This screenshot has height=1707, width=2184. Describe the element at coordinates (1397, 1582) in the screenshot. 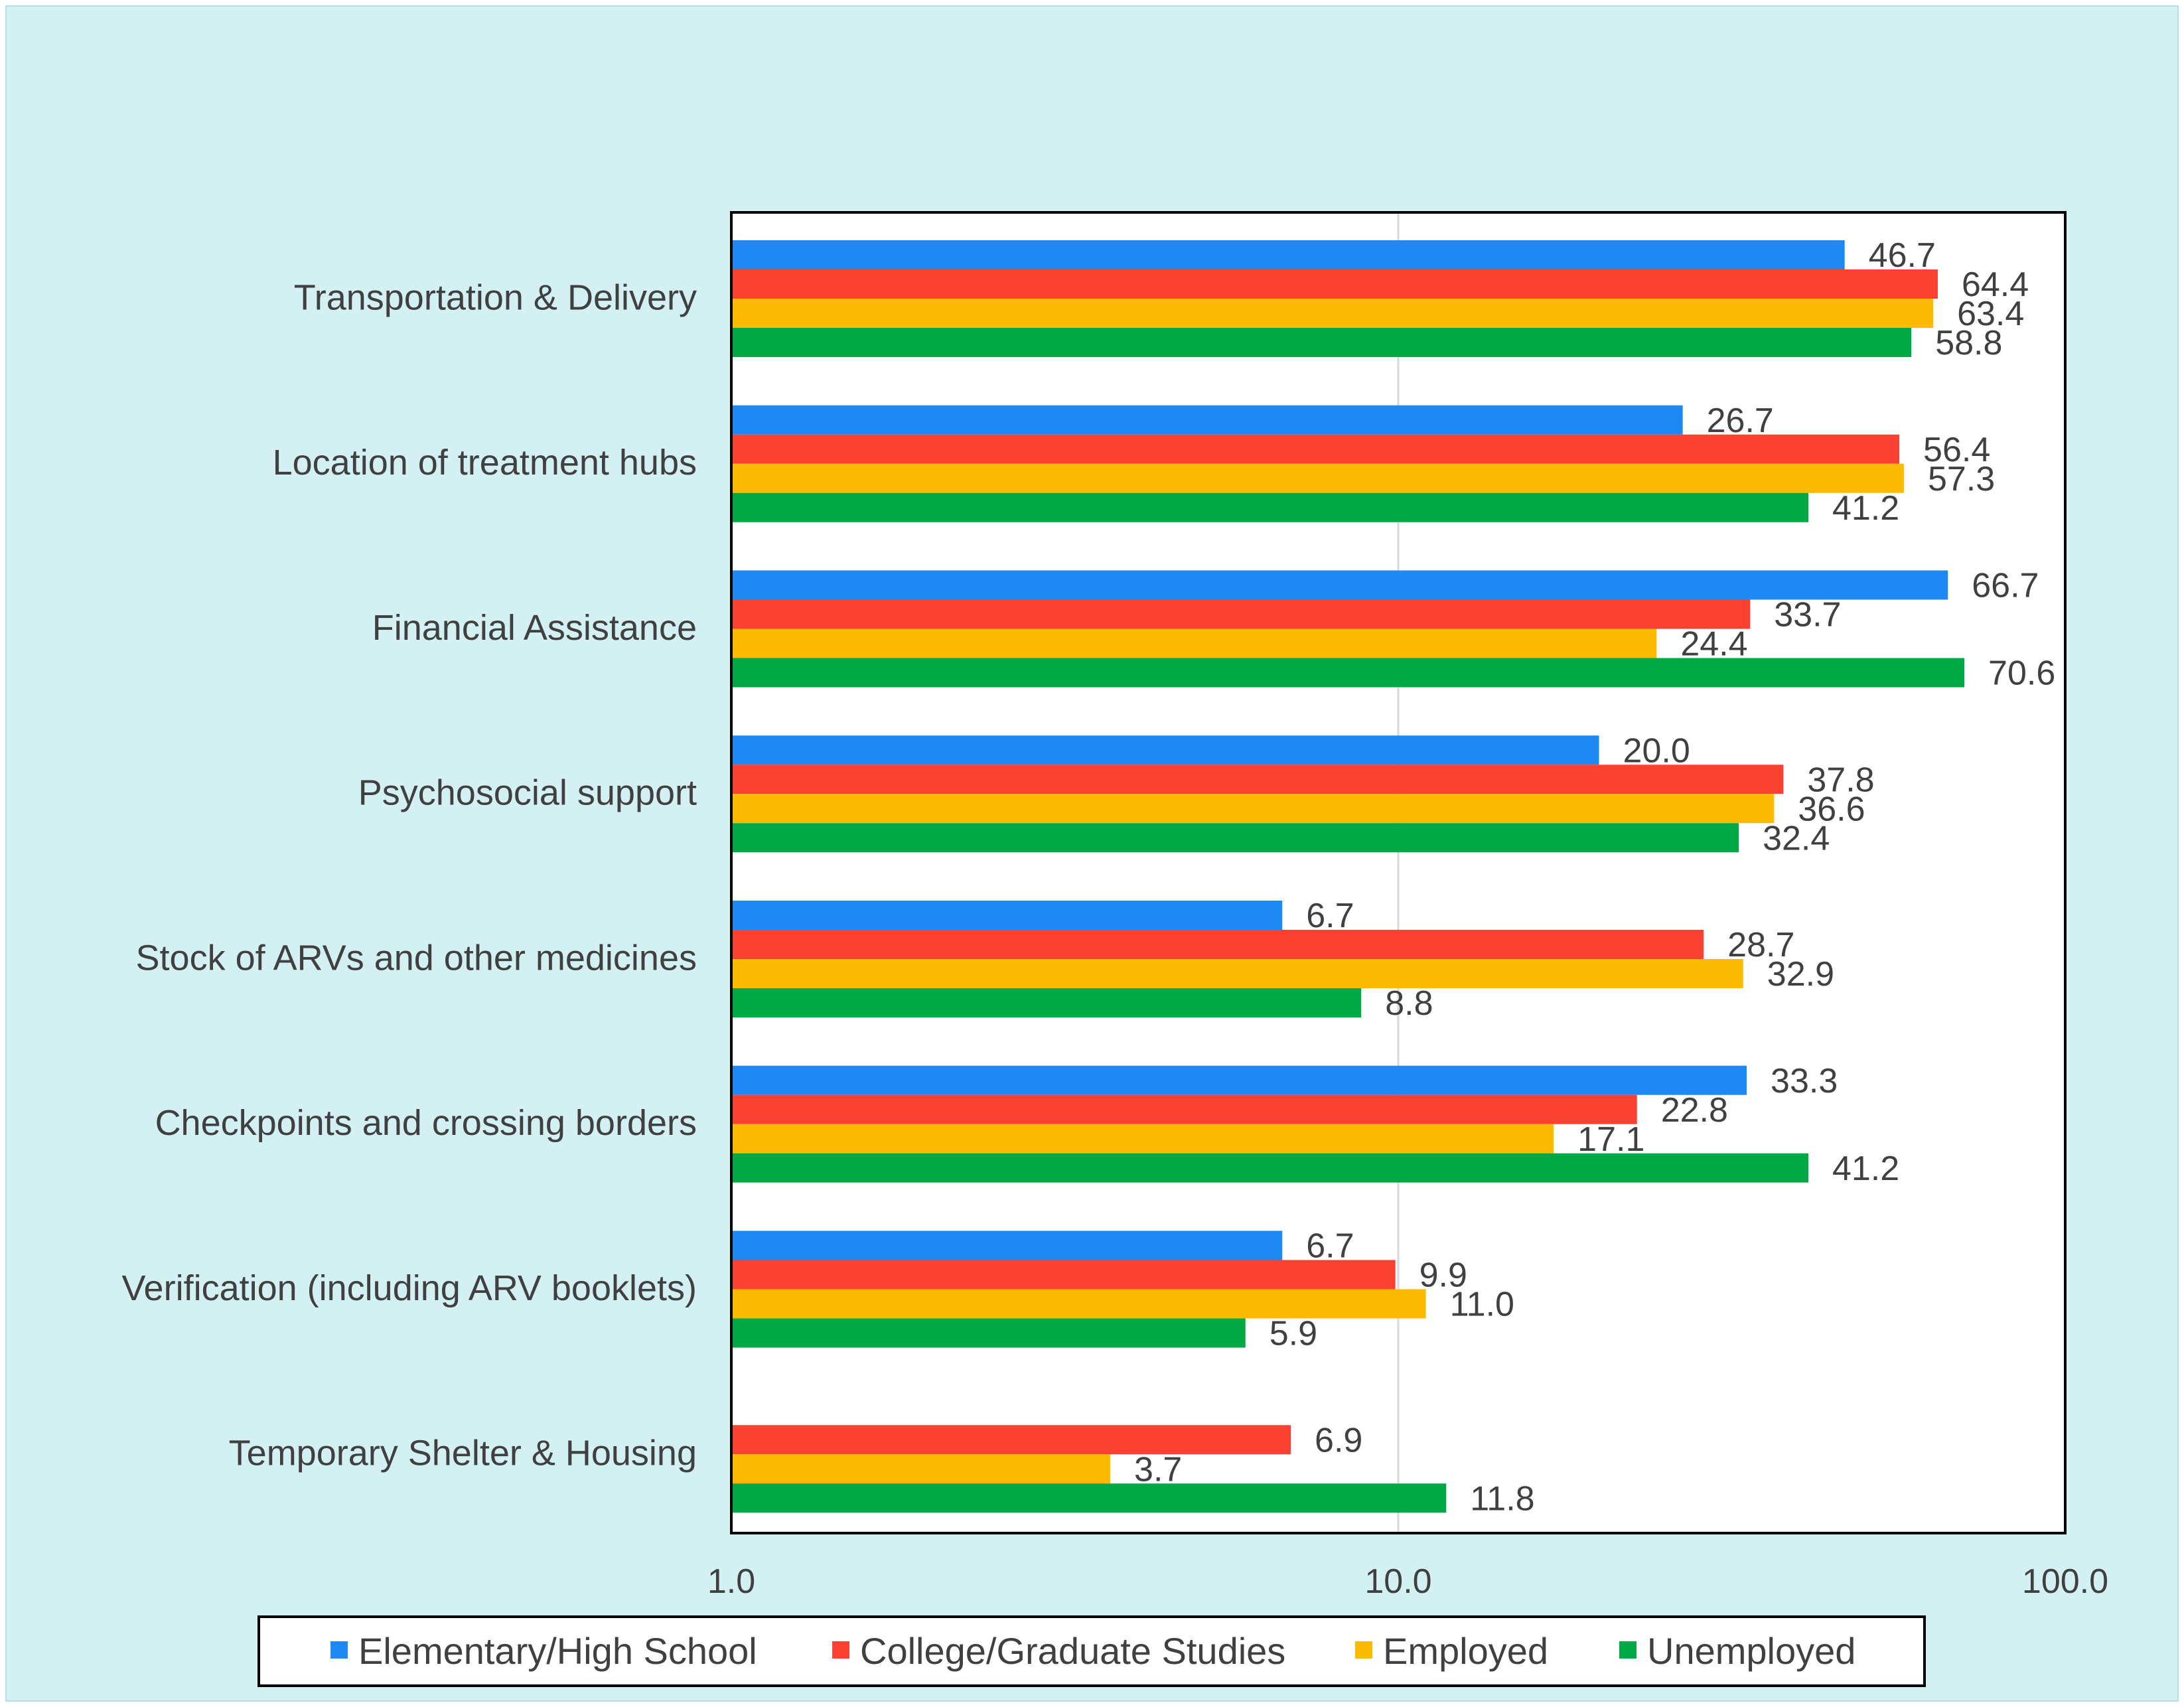

I see `x-tick-label: 10.0` at that location.